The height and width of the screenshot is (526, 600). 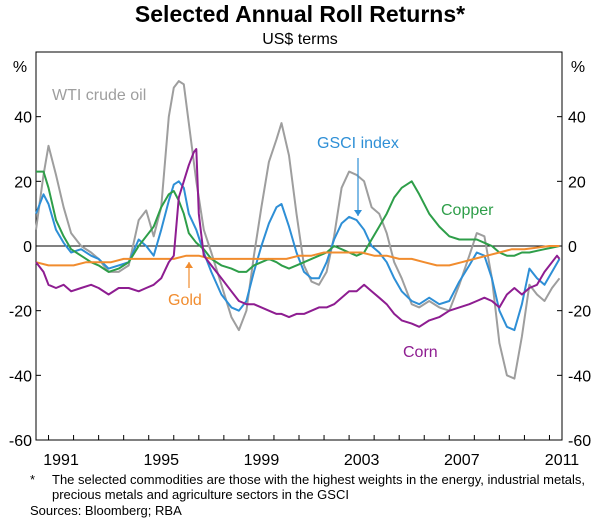 I want to click on sources-text: Sources: Bloomberg; RBA, so click(x=106, y=510).